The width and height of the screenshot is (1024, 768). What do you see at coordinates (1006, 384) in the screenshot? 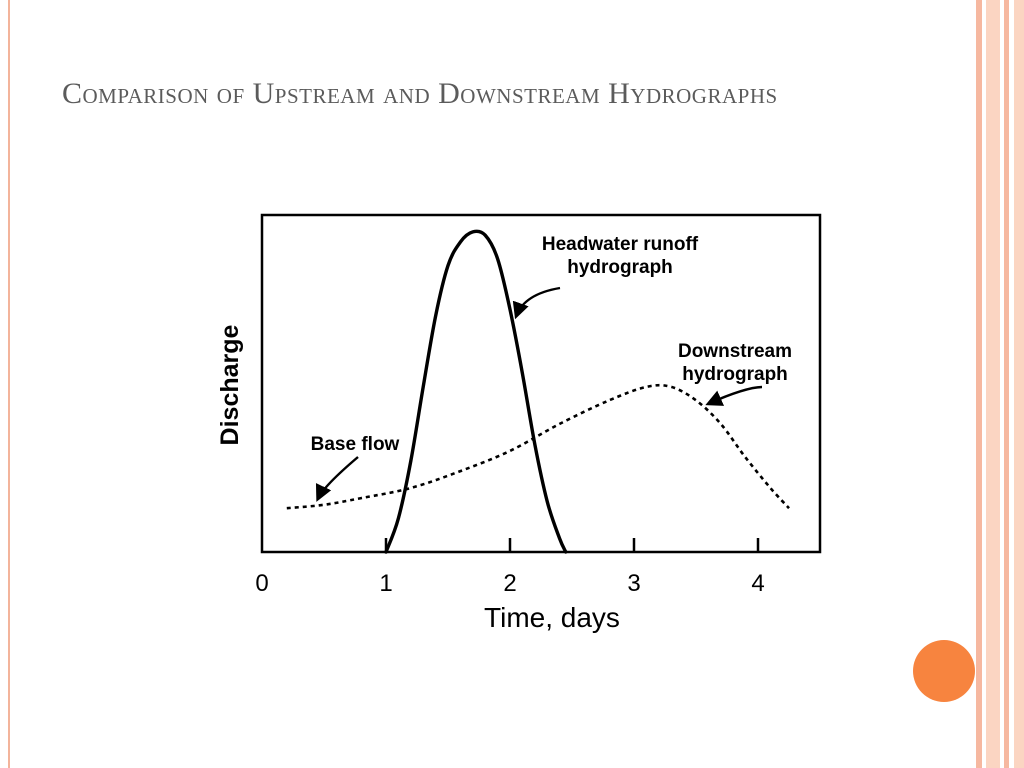
I see `stripe-inner` at bounding box center [1006, 384].